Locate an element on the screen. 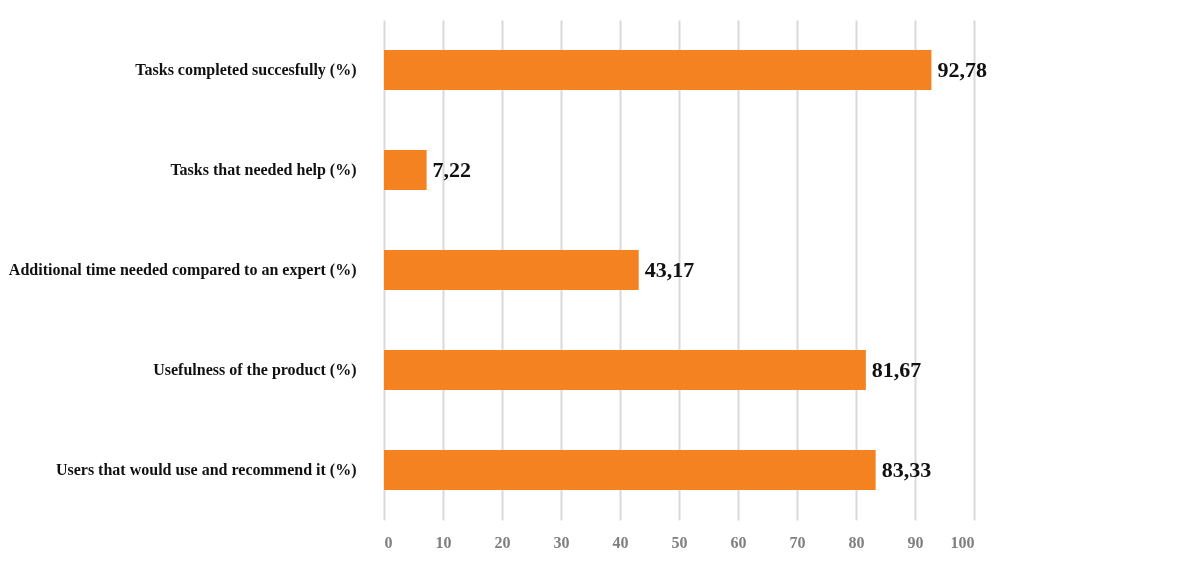  x-tick-label: 50 is located at coordinates (679, 542).